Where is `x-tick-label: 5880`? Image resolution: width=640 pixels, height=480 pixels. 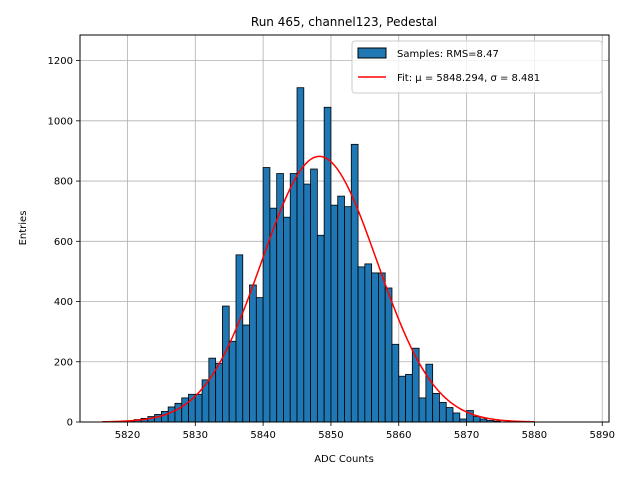 x-tick-label: 5880 is located at coordinates (534, 435).